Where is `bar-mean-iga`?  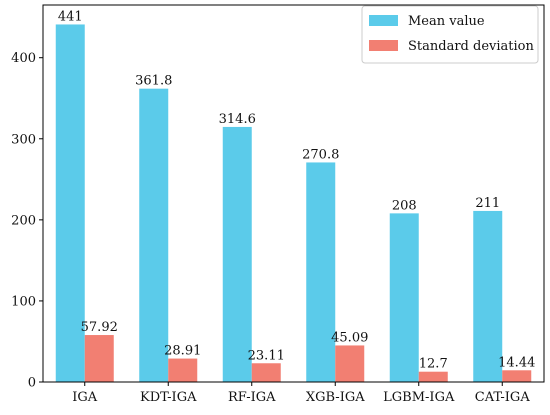 bar-mean-iga is located at coordinates (70, 203).